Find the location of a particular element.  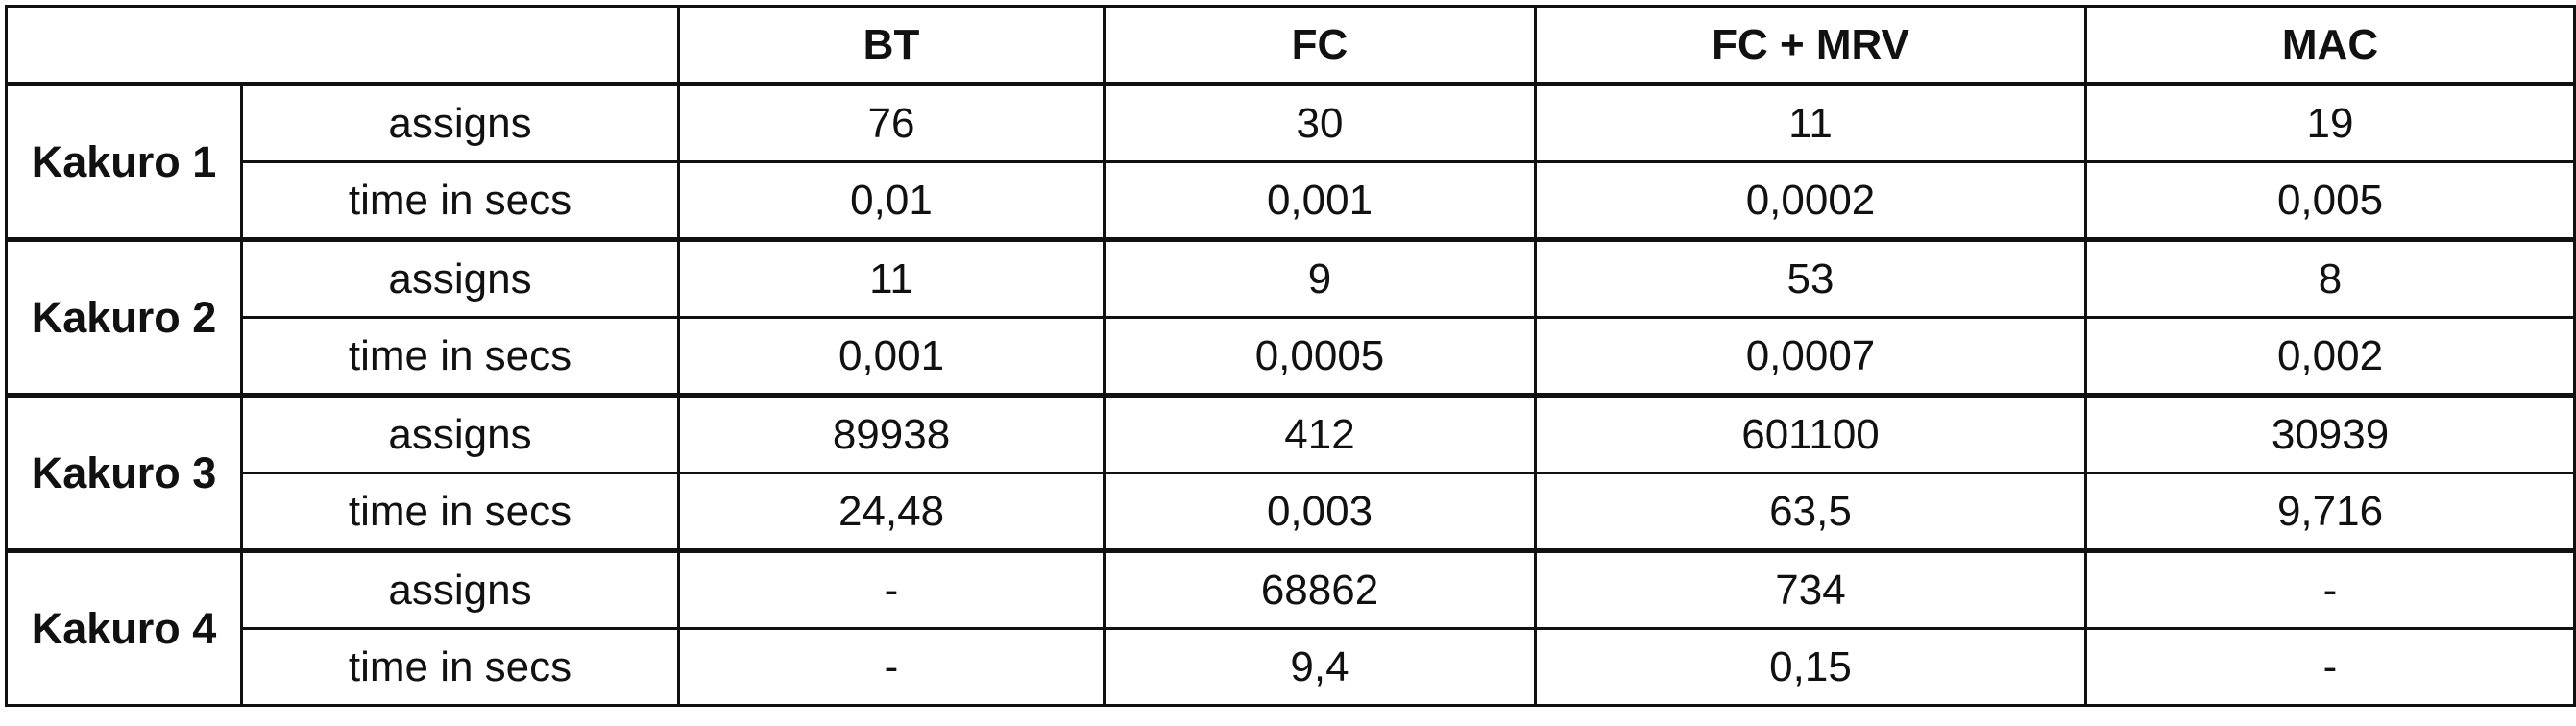

table-row: time in secs 0,001 0,0005 0,0007 0,002 is located at coordinates (1291, 357).